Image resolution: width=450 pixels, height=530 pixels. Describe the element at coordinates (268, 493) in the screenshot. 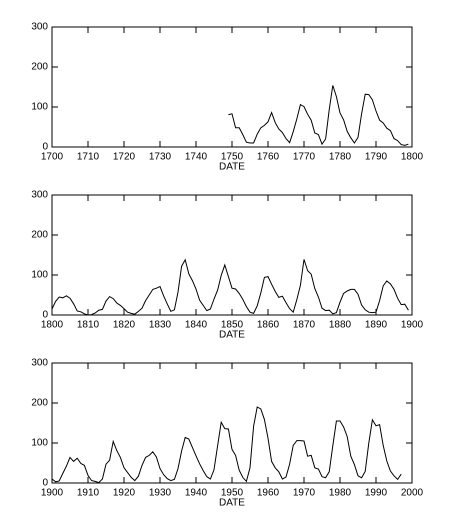

I see `x-tick-label: 1960` at that location.